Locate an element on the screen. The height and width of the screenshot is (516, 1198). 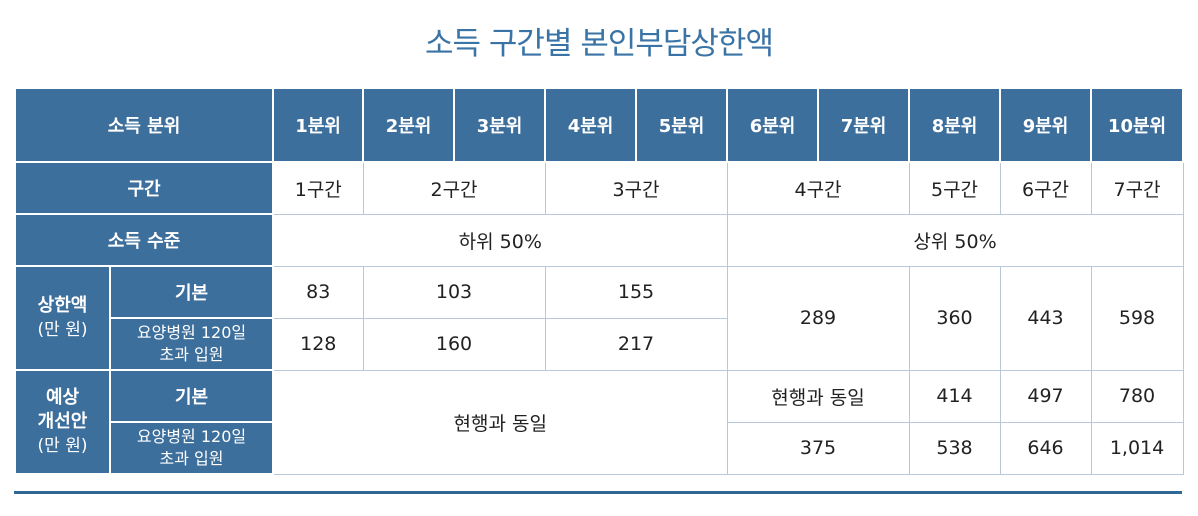
income-level-row: 소득 수준 하위 50% 상위 50% is located at coordinates (598, 240).